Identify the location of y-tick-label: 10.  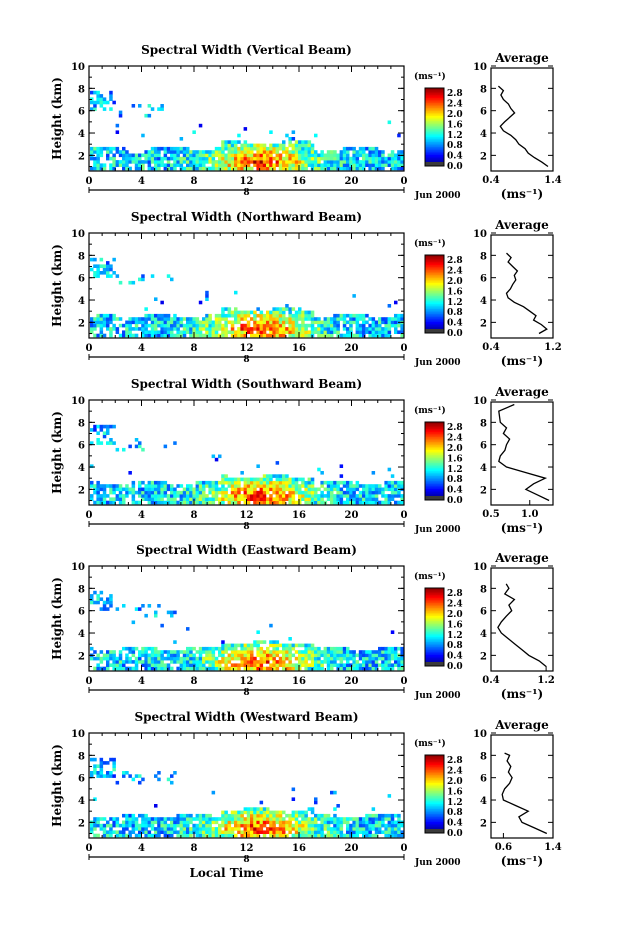
(78, 734).